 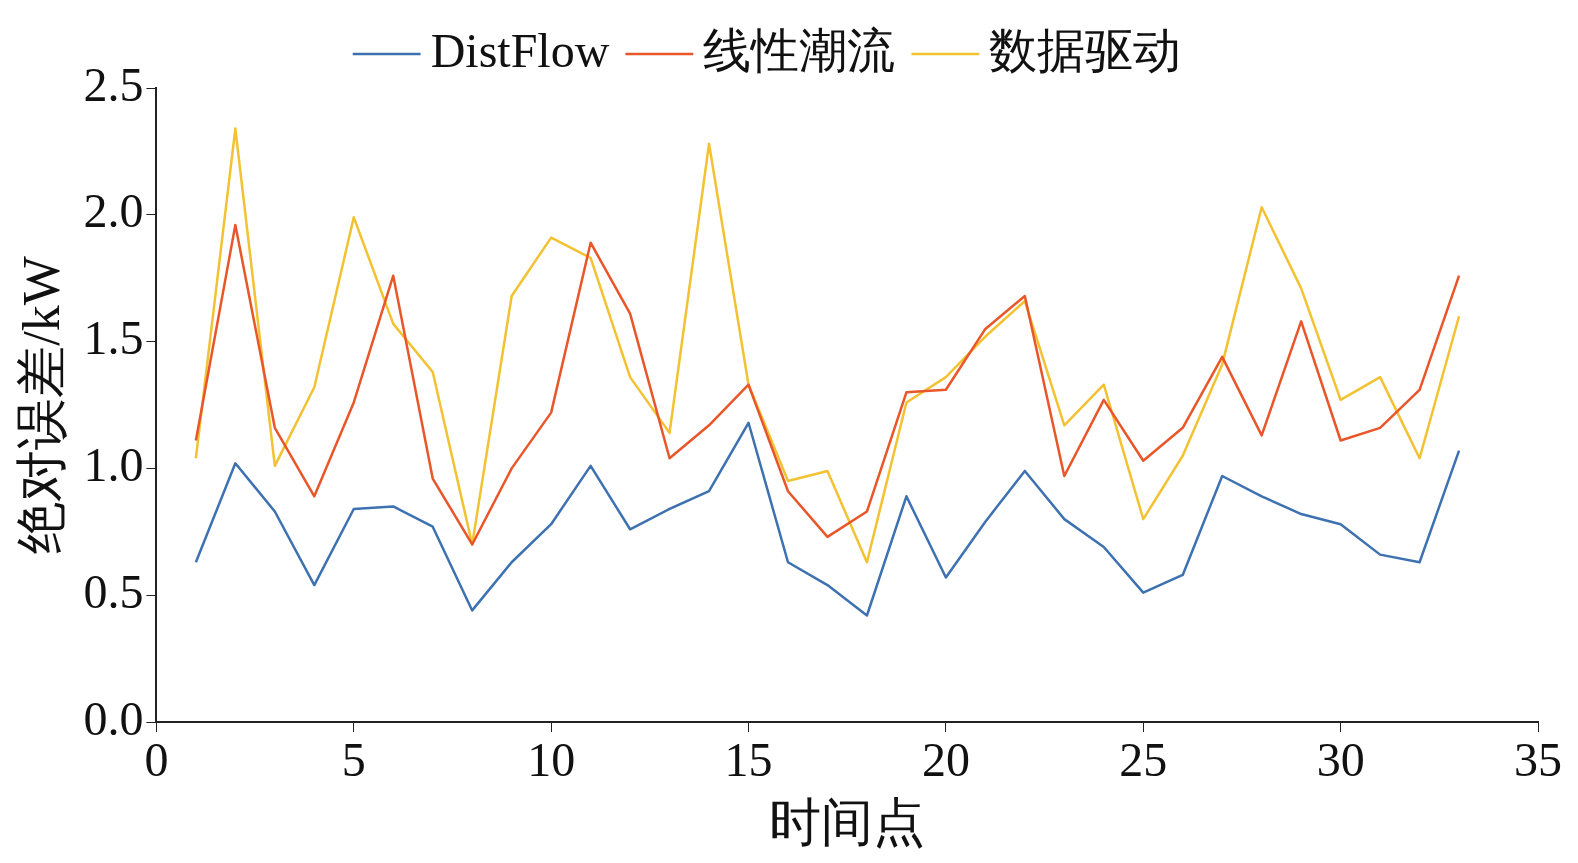 I want to click on x-tick-label: 0, so click(x=156, y=760).